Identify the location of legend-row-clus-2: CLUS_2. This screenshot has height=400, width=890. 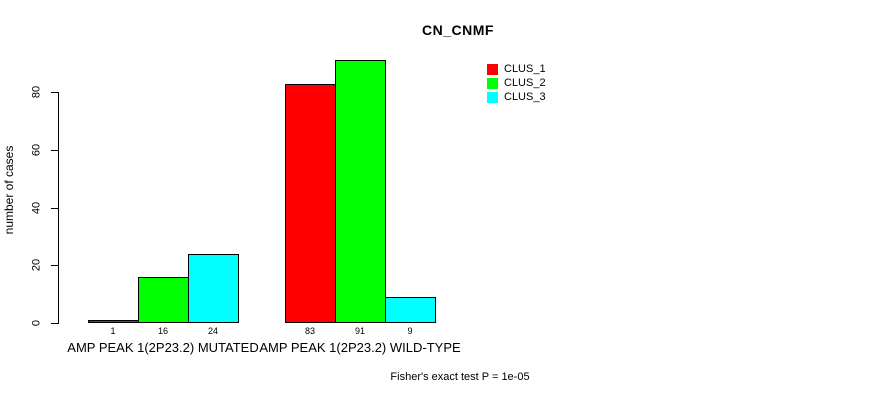
(516, 83).